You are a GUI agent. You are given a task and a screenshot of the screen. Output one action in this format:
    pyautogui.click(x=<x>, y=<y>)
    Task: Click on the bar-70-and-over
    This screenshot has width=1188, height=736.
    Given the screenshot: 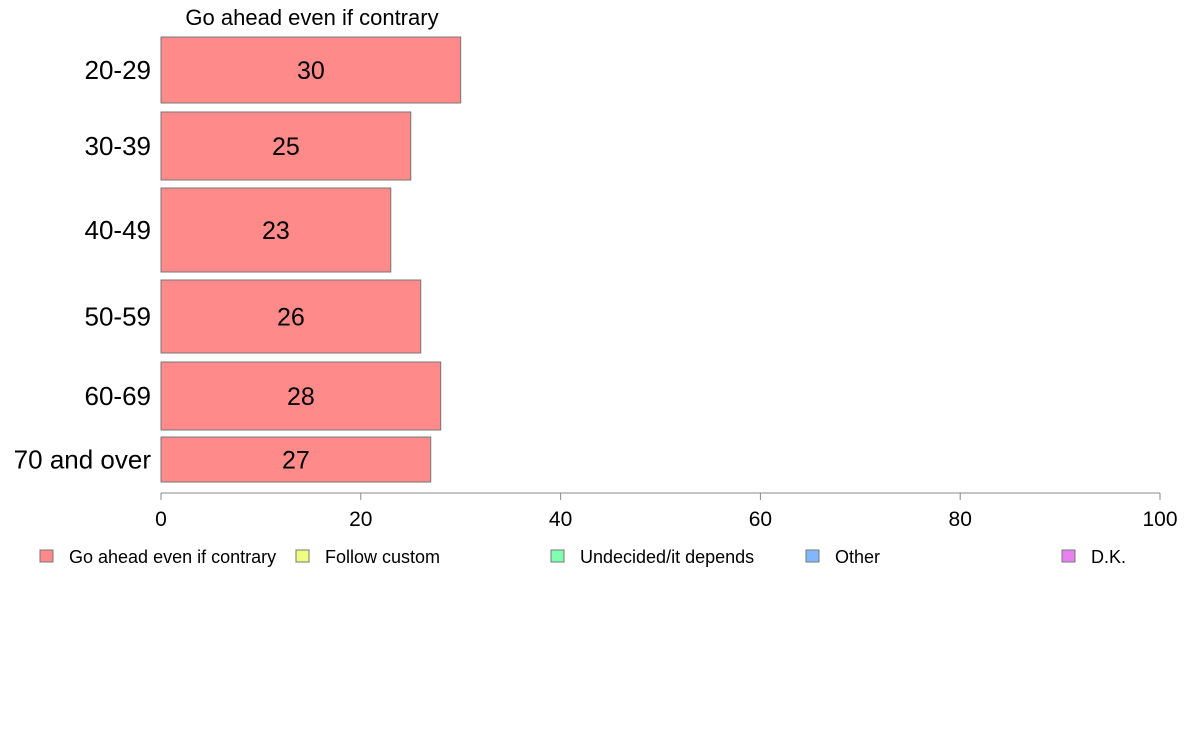 What is the action you would take?
    pyautogui.click(x=296, y=459)
    